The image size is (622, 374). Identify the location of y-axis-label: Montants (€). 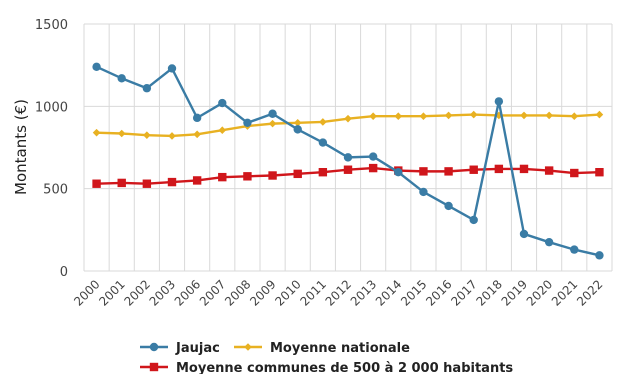
(21, 147).